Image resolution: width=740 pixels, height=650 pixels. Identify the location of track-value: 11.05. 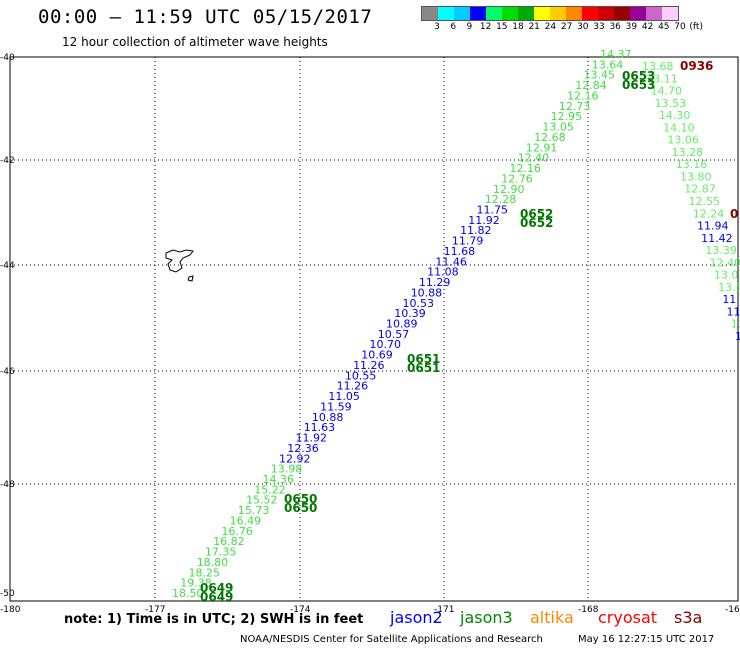
(344, 396).